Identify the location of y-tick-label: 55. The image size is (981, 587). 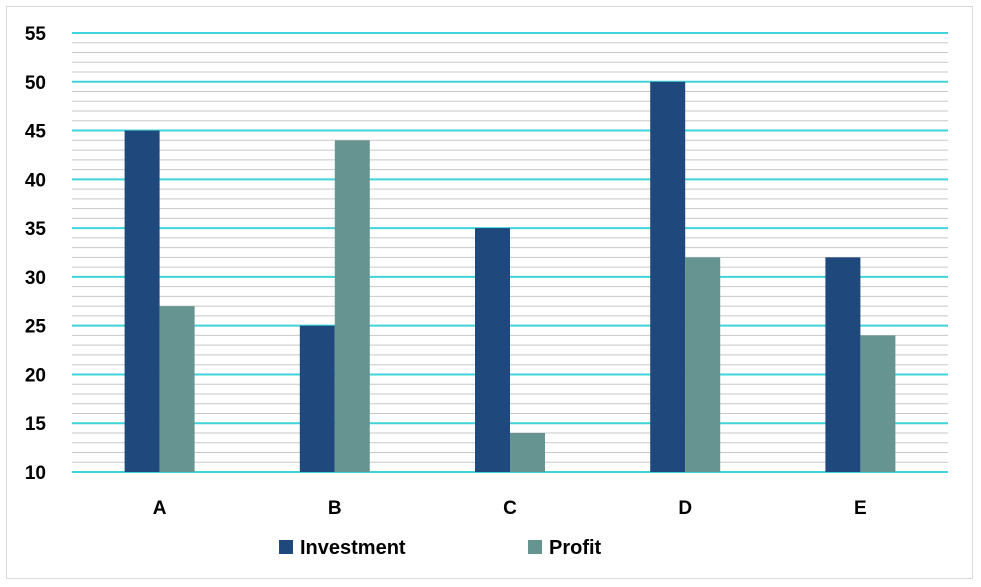
(36, 34).